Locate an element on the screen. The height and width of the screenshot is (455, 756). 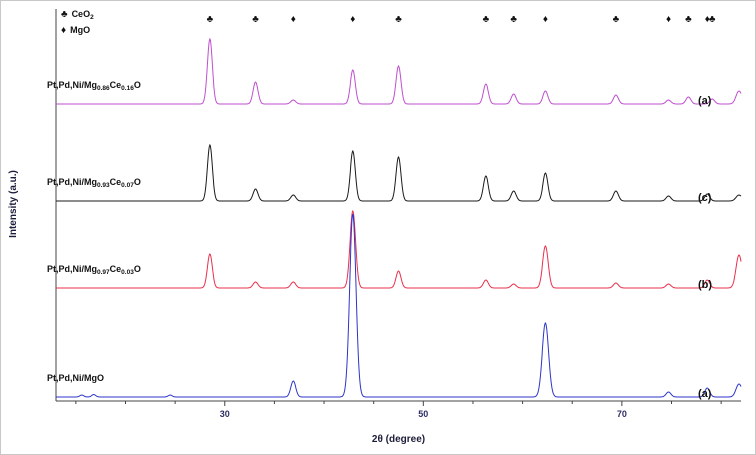
series-label-a-top: Pt,Pd,Ni/Mg0.86Ce0.16O is located at coordinates (94, 86).